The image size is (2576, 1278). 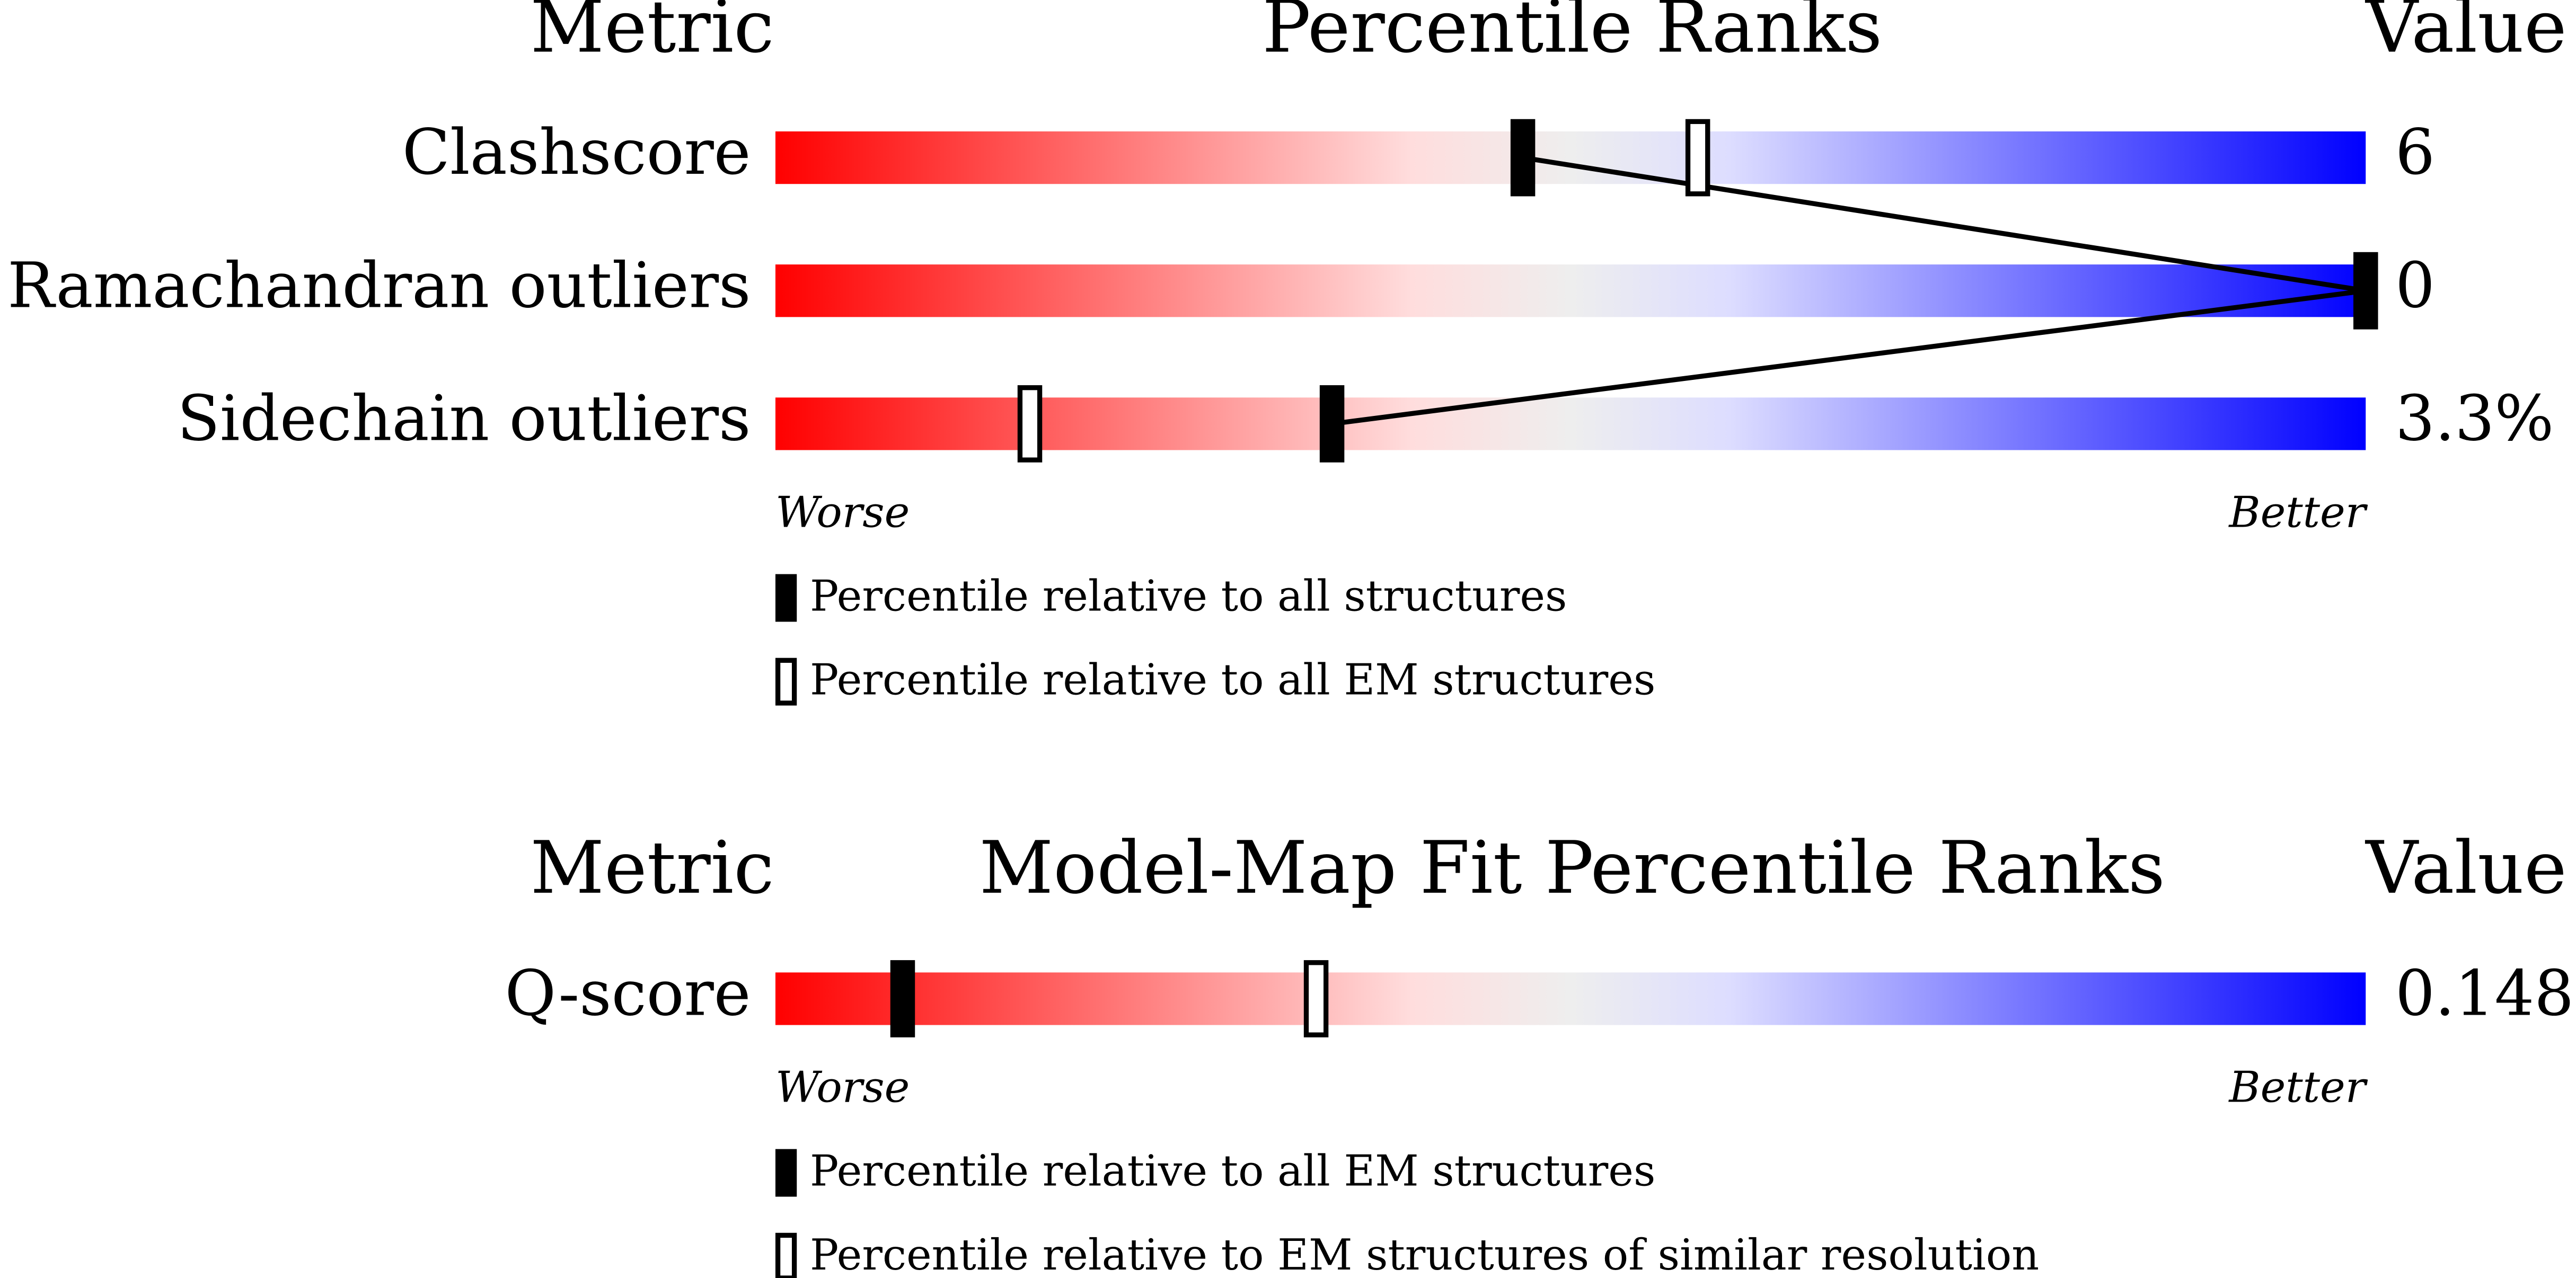 I want to click on chart-title: Percentile Ranks, so click(x=1572, y=34).